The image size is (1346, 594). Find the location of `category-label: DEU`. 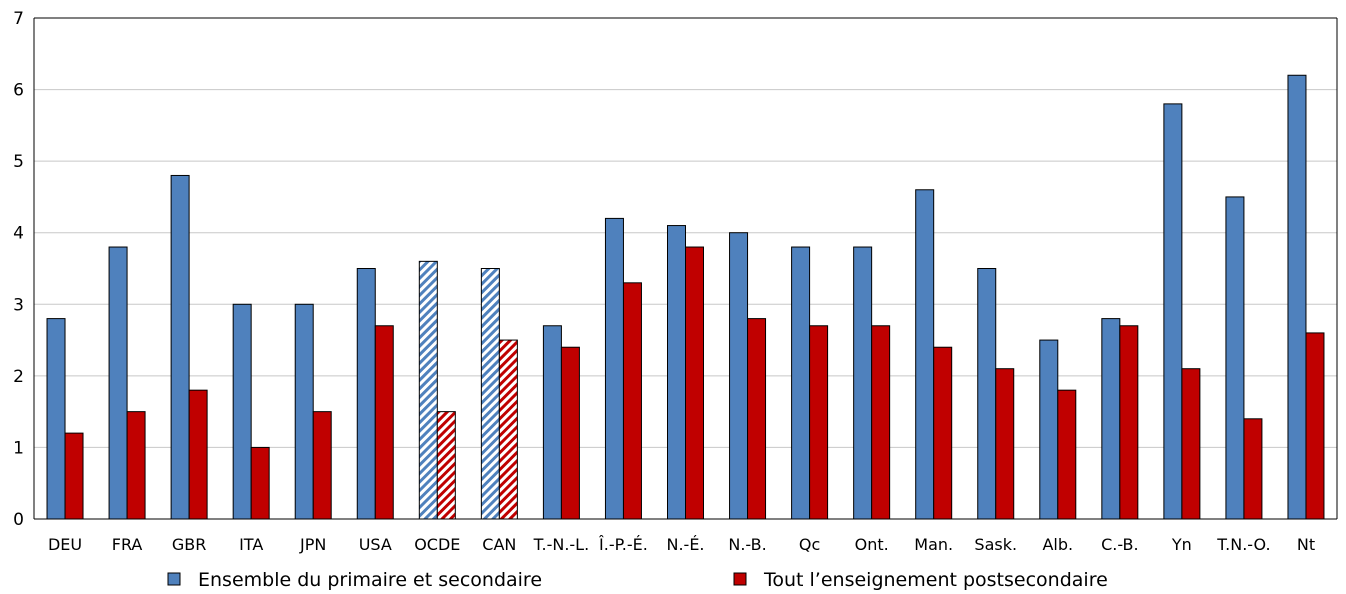

category-label: DEU is located at coordinates (65, 544).